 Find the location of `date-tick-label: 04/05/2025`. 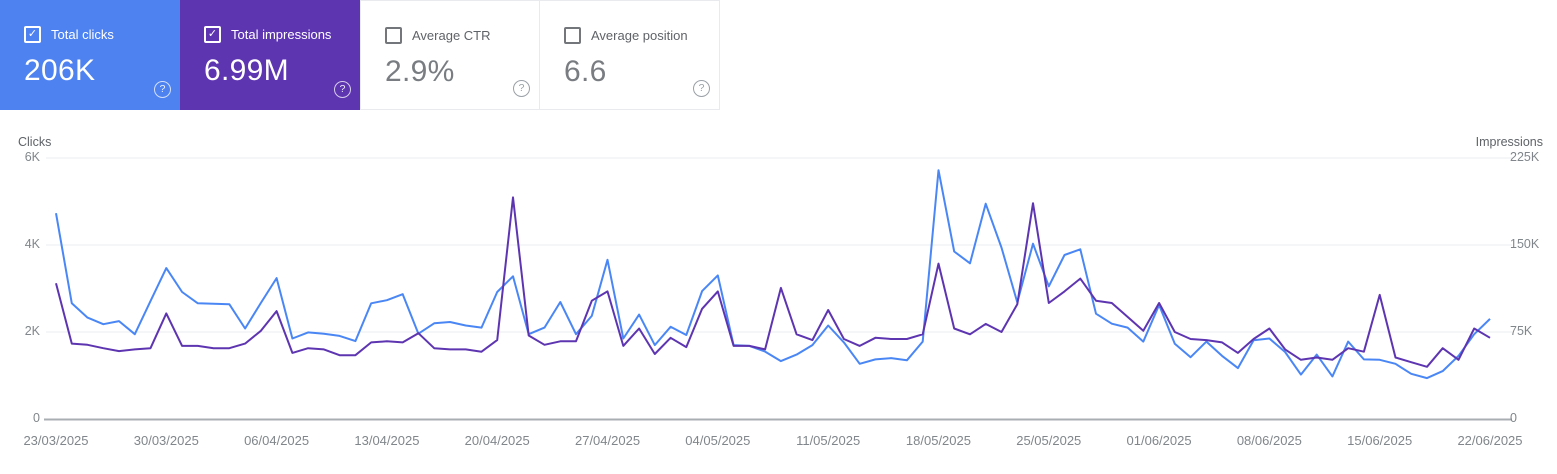

date-tick-label: 04/05/2025 is located at coordinates (718, 440).